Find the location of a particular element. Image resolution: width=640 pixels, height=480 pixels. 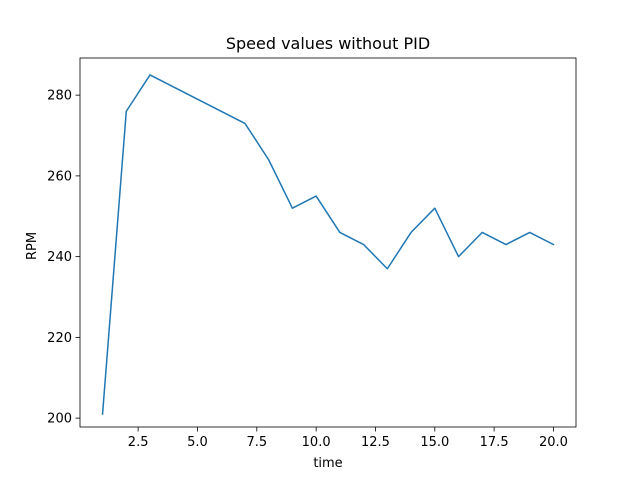

chart-title: Speed values without PID is located at coordinates (328, 43).